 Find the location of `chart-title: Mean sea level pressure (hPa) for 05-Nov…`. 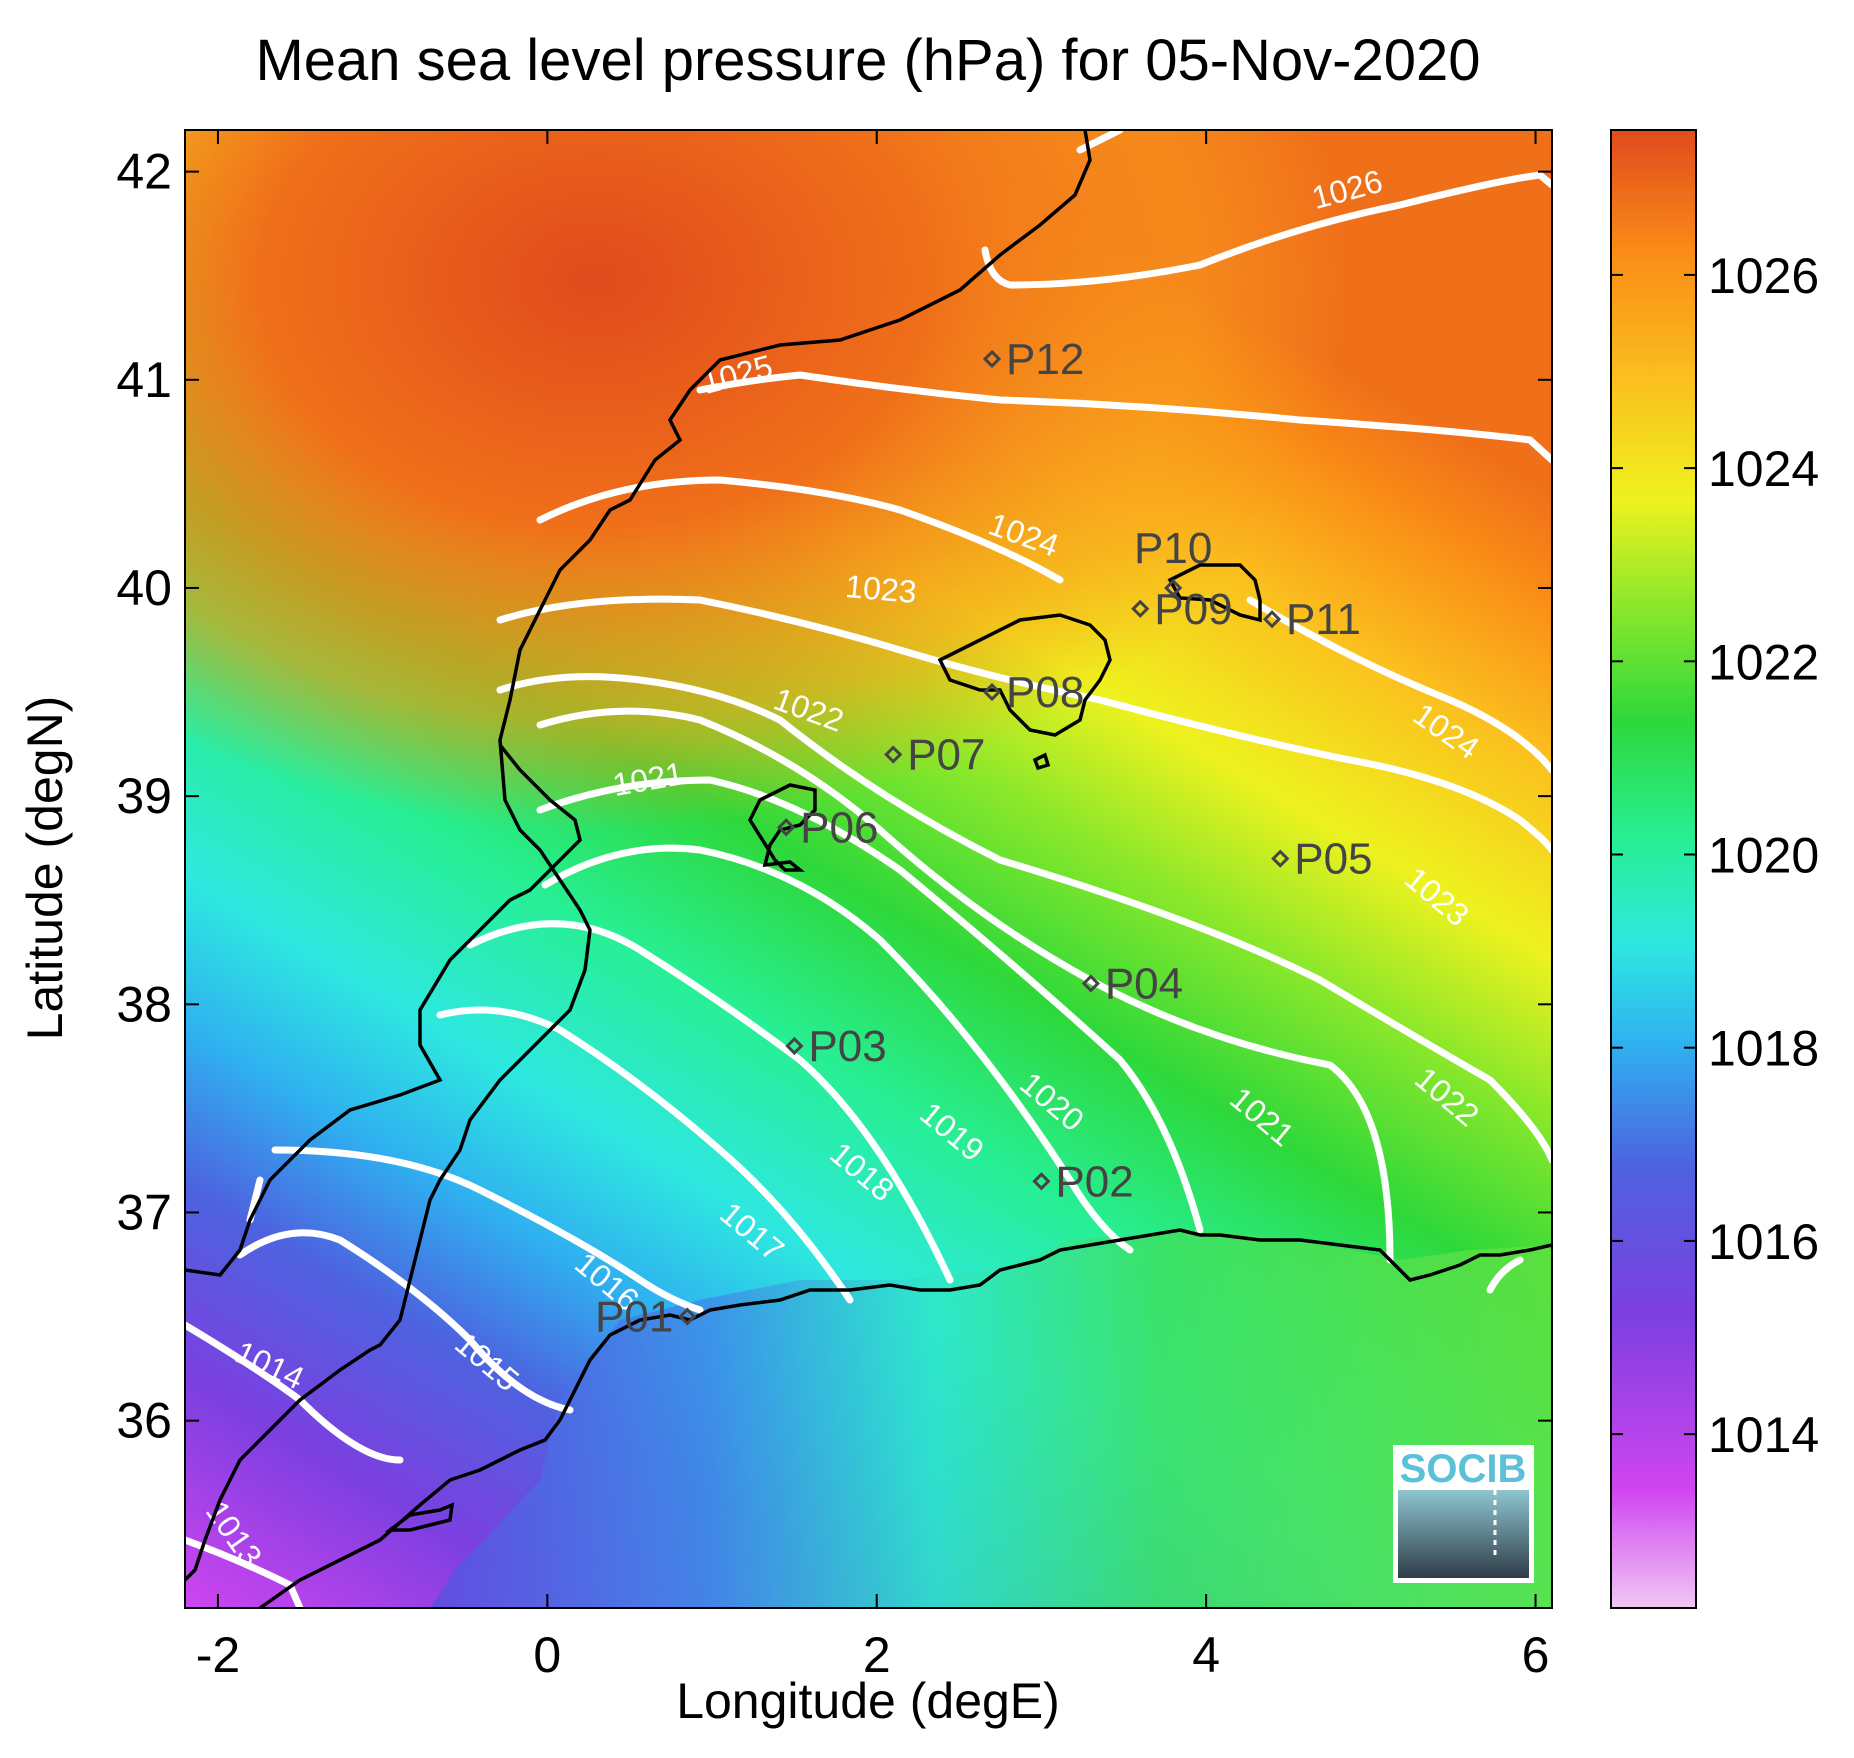

chart-title: Mean sea level pressure (hPa) for 05-Nov… is located at coordinates (867, 60).